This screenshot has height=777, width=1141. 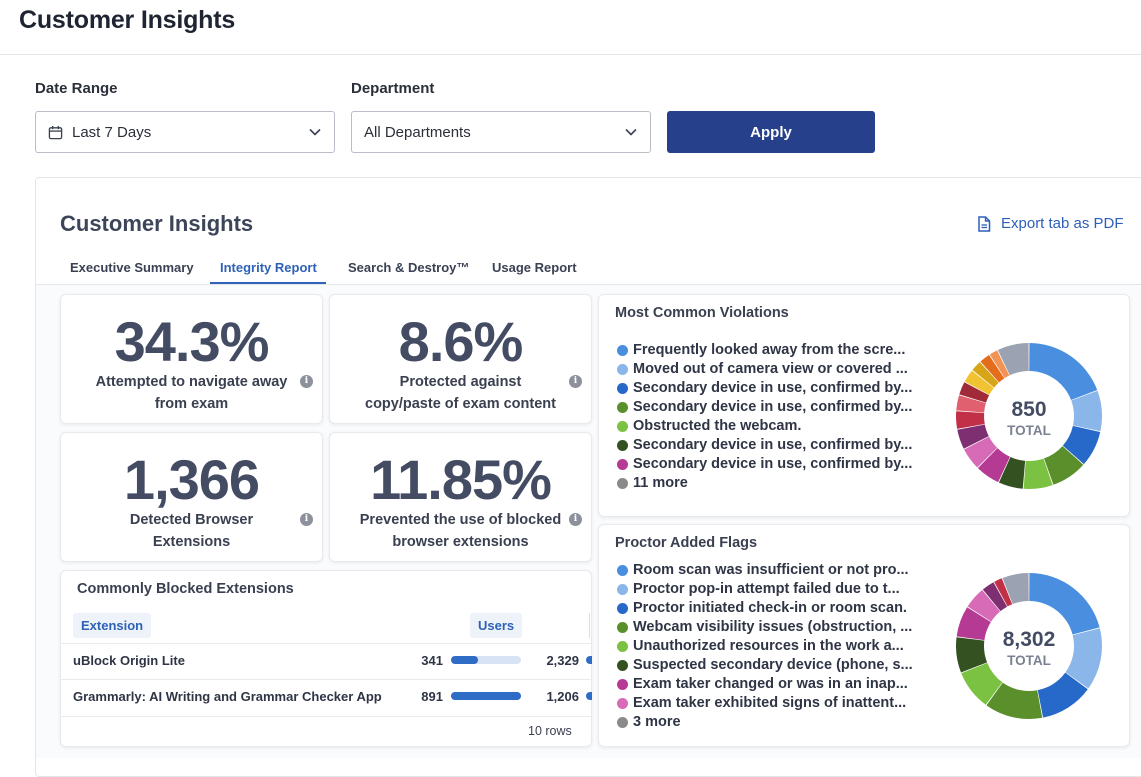 What do you see at coordinates (191, 382) in the screenshot?
I see `kpi-label-line: Attempted to navigate away` at bounding box center [191, 382].